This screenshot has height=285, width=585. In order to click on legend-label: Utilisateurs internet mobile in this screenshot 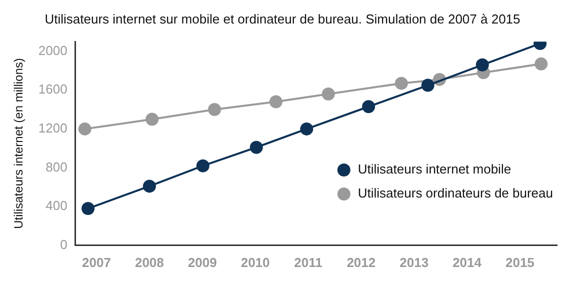, I will do `click(435, 169)`.